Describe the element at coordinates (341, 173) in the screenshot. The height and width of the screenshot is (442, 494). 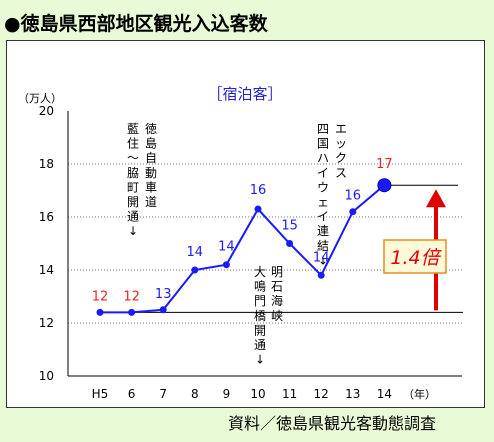
I see `annotation-char: ス` at that location.